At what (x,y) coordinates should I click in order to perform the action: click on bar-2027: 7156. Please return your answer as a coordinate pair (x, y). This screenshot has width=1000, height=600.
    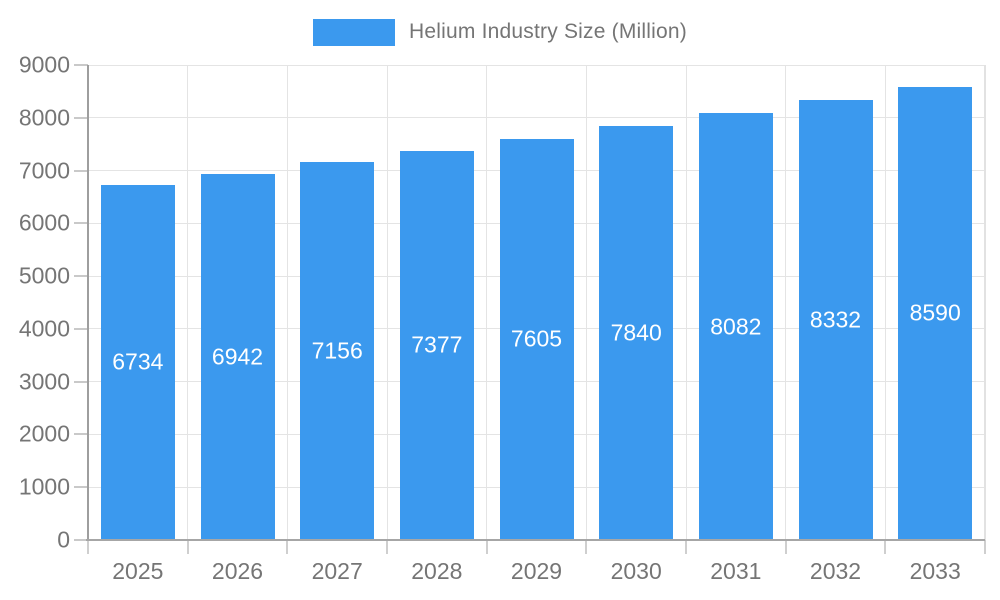
    Looking at the image, I should click on (337, 351).